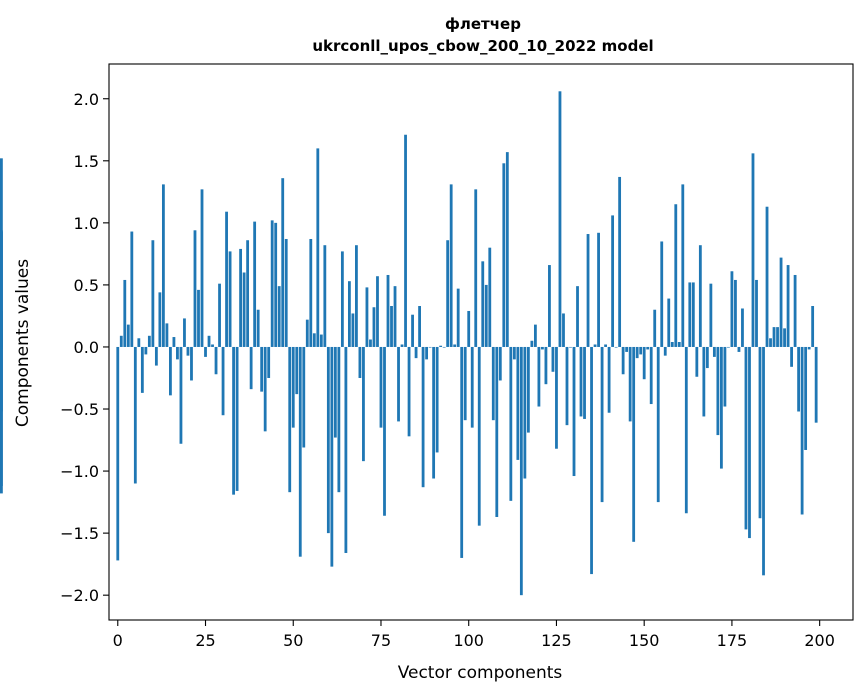 This screenshot has height=696, width=867. What do you see at coordinates (79, 533) in the screenshot?
I see `y-tick-label: −1.5` at bounding box center [79, 533].